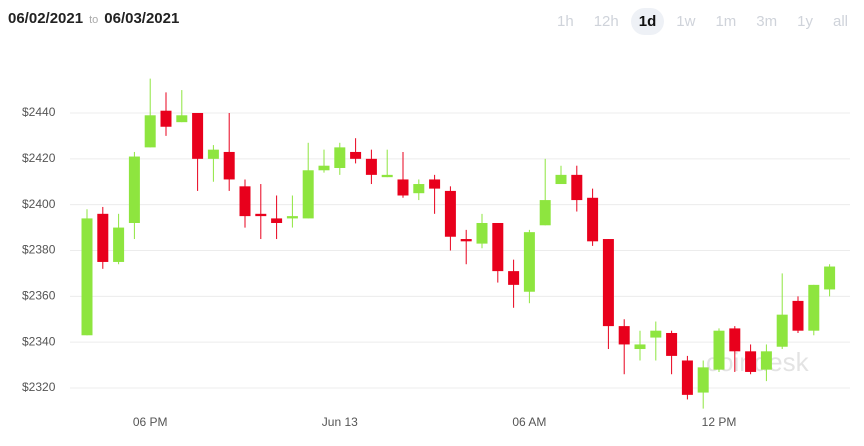 The image size is (864, 446). What do you see at coordinates (340, 422) in the screenshot?
I see `x-tick-label: Jun 13` at bounding box center [340, 422].